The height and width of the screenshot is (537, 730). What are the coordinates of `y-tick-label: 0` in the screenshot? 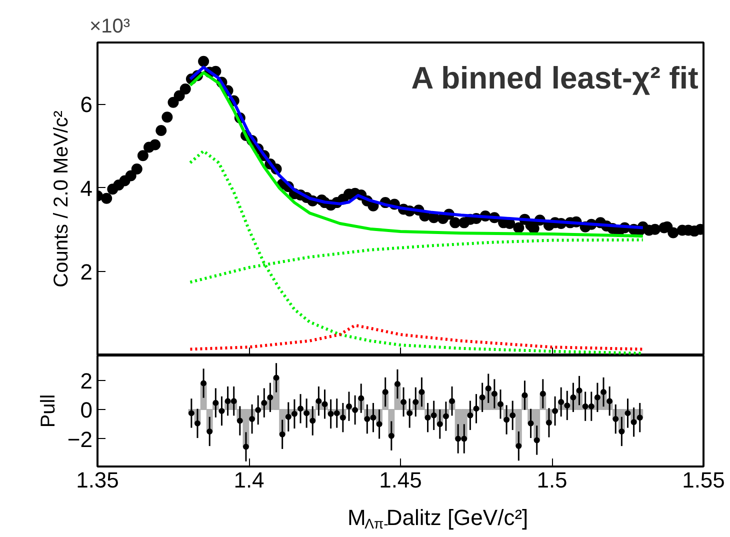 It's located at (86, 410).